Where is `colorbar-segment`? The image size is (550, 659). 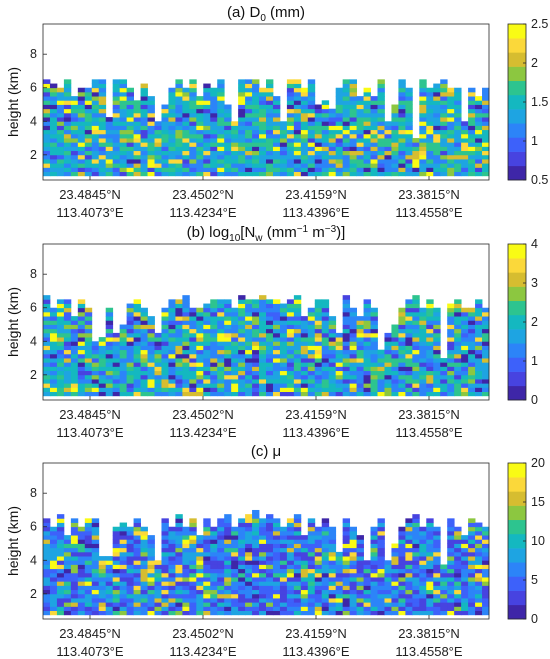
colorbar-segment is located at coordinates (517, 498).